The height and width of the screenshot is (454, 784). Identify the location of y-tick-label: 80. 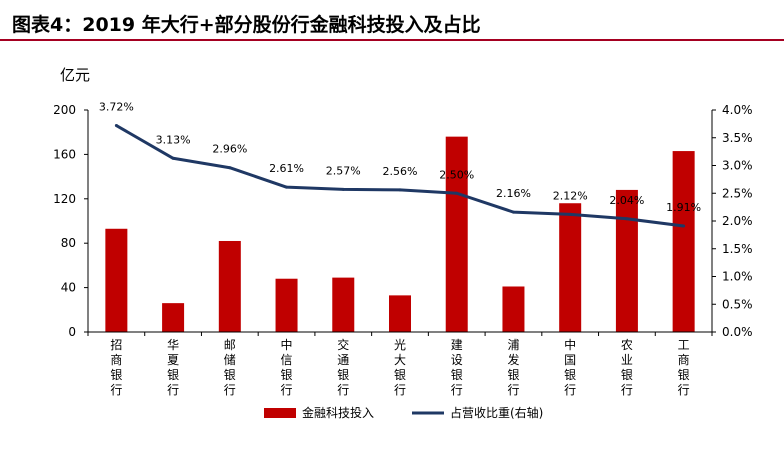
(68, 243).